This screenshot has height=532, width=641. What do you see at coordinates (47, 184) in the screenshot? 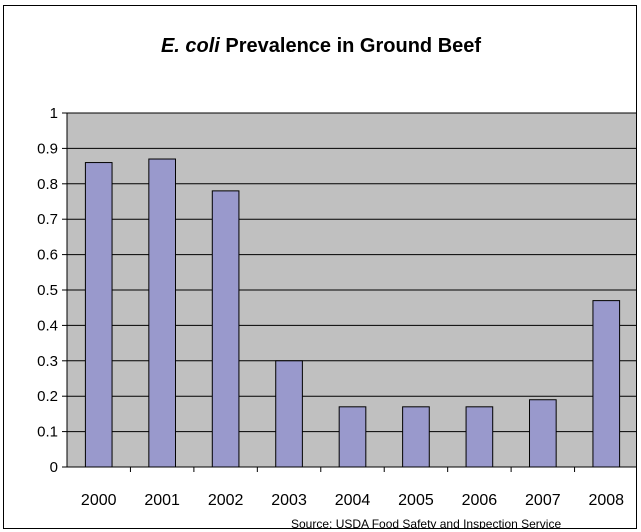
I see `y-tick-label: 0.8` at bounding box center [47, 184].